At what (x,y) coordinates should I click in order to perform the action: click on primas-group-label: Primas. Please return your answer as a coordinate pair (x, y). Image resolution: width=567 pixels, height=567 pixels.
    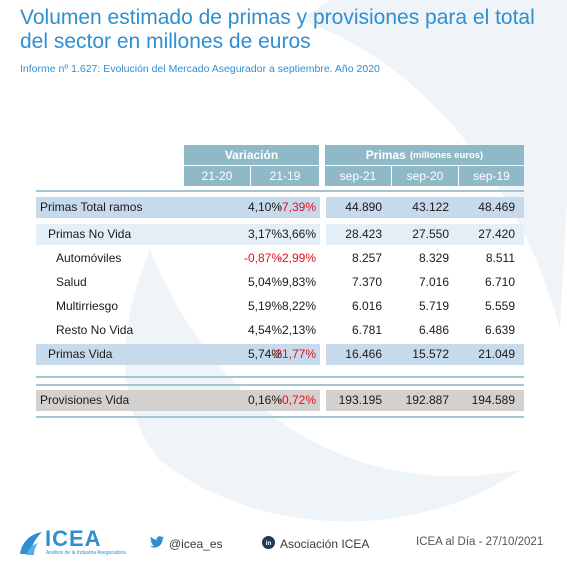
    Looking at the image, I should click on (385, 155).